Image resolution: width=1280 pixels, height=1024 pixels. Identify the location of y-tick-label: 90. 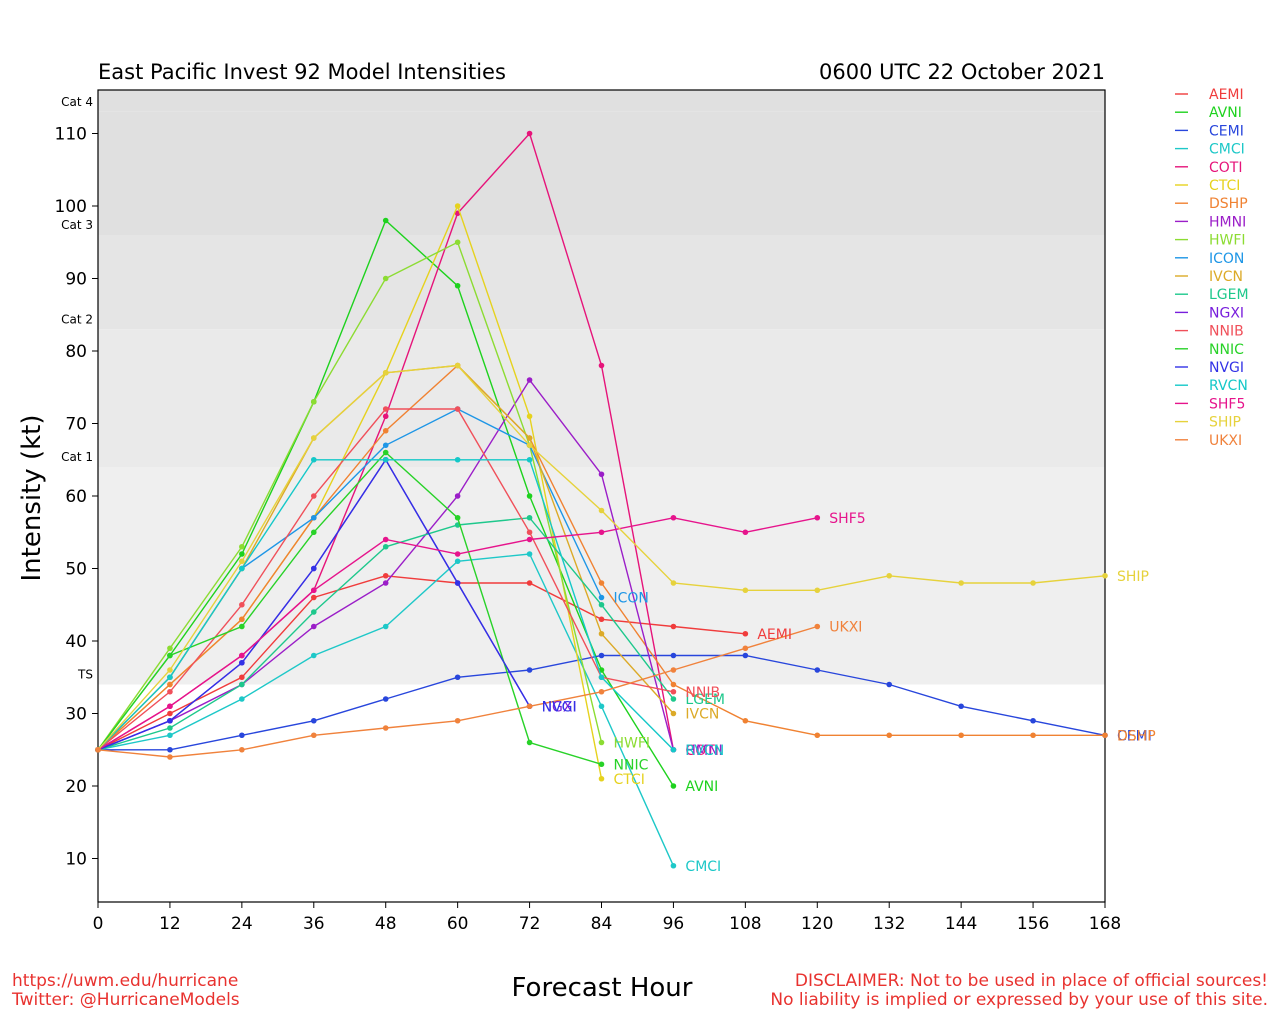
(76, 280).